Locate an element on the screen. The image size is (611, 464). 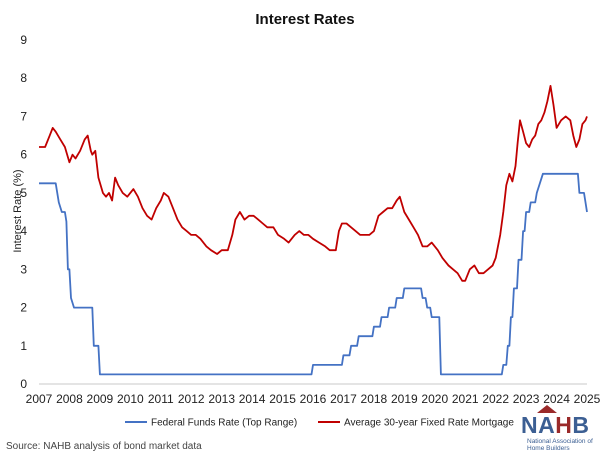
logo-letter: N is located at coordinates (530, 425).